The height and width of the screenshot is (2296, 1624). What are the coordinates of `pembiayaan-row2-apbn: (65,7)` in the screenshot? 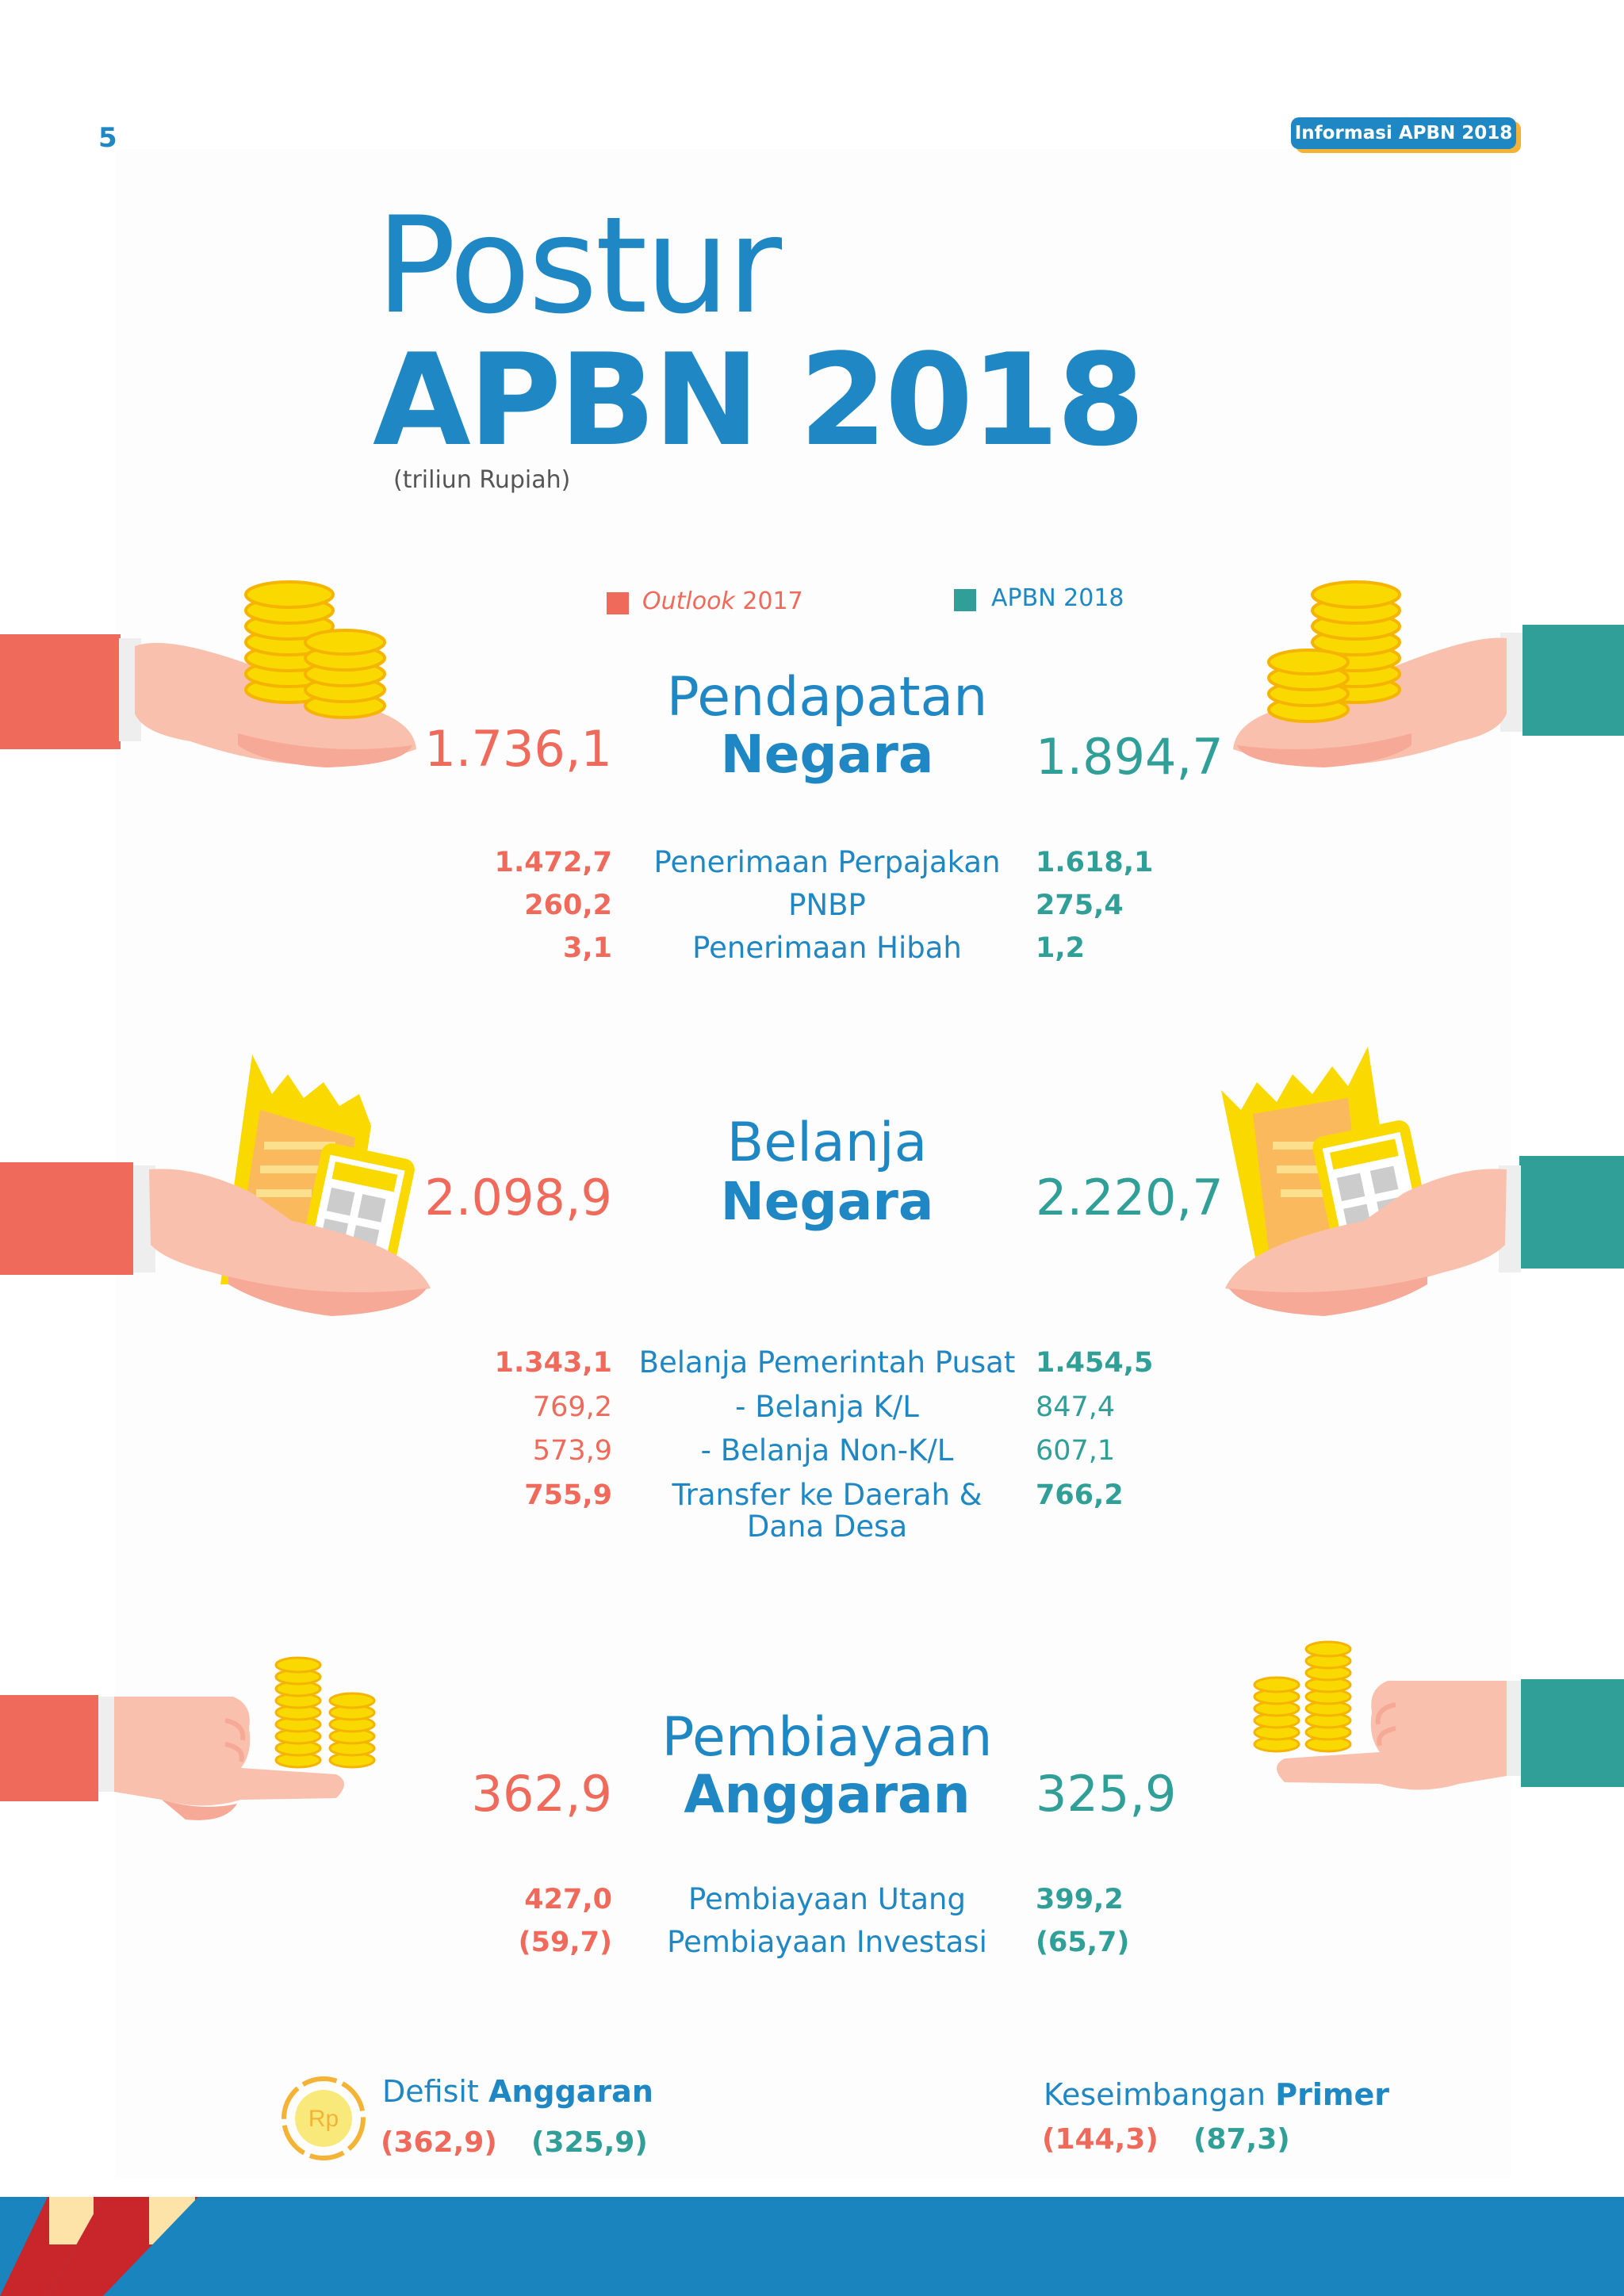 It's located at (1083, 1943).